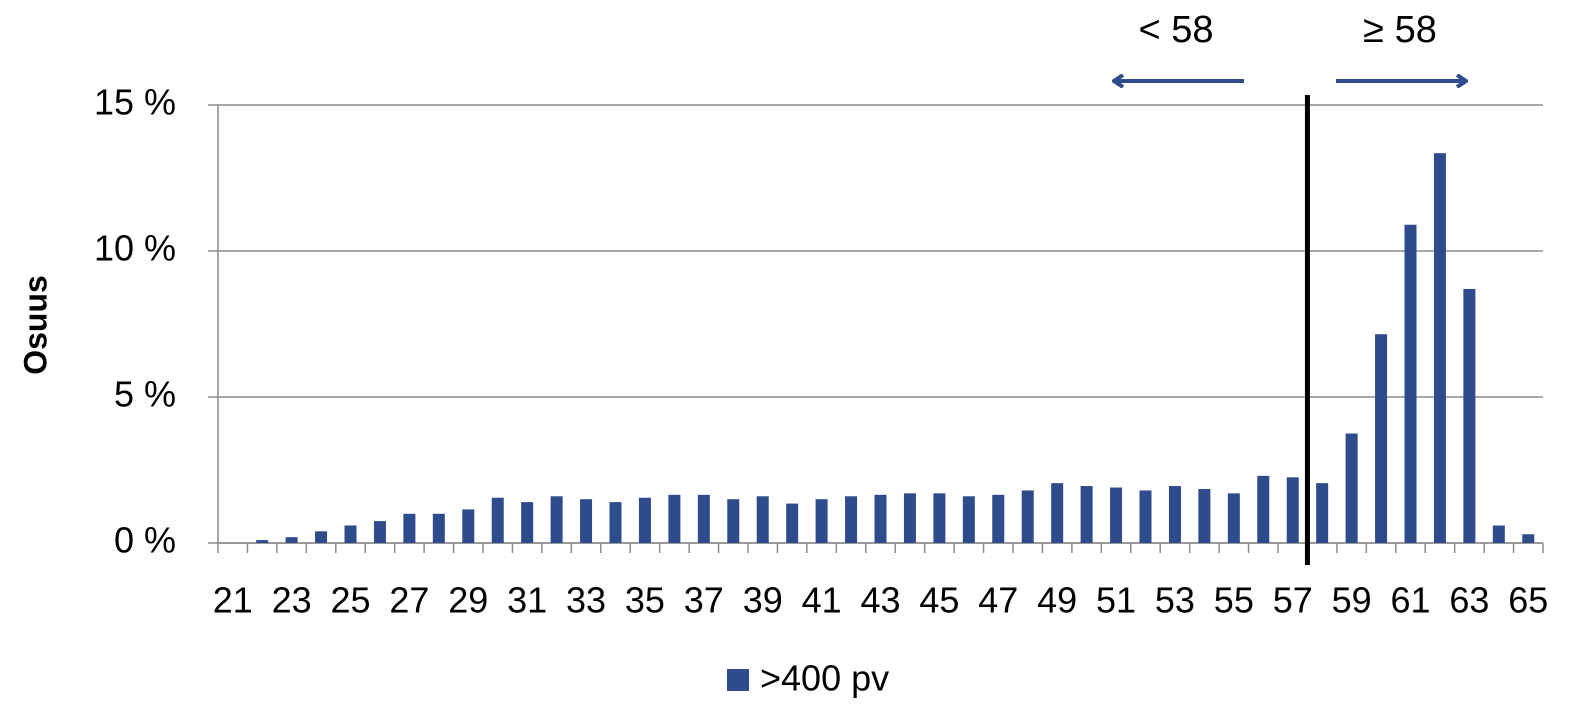 This screenshot has height=704, width=1571. I want to click on x-tick-label: 31, so click(527, 600).